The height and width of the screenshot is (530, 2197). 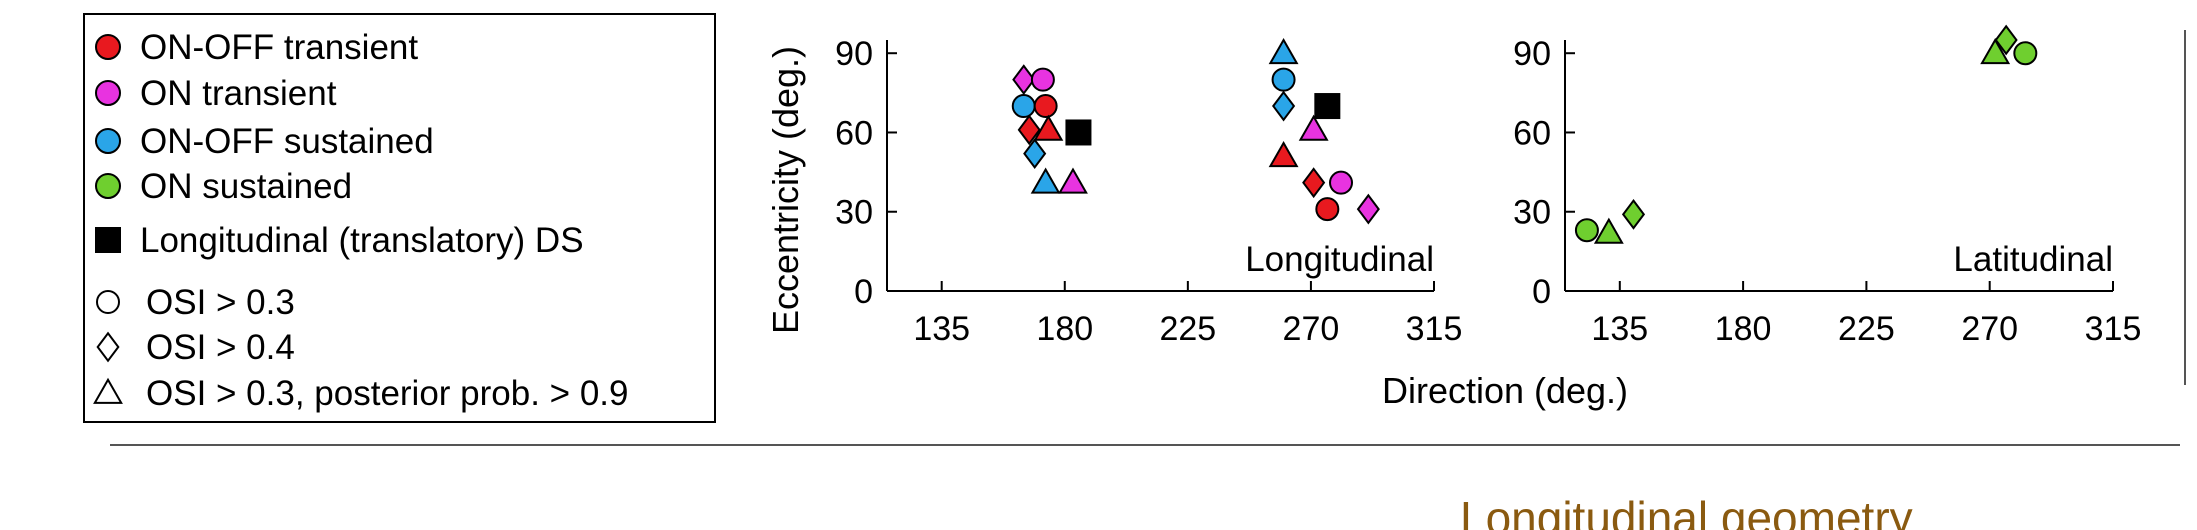 I want to click on y-axis-title: Eccentricity (deg.), so click(x=785, y=190).